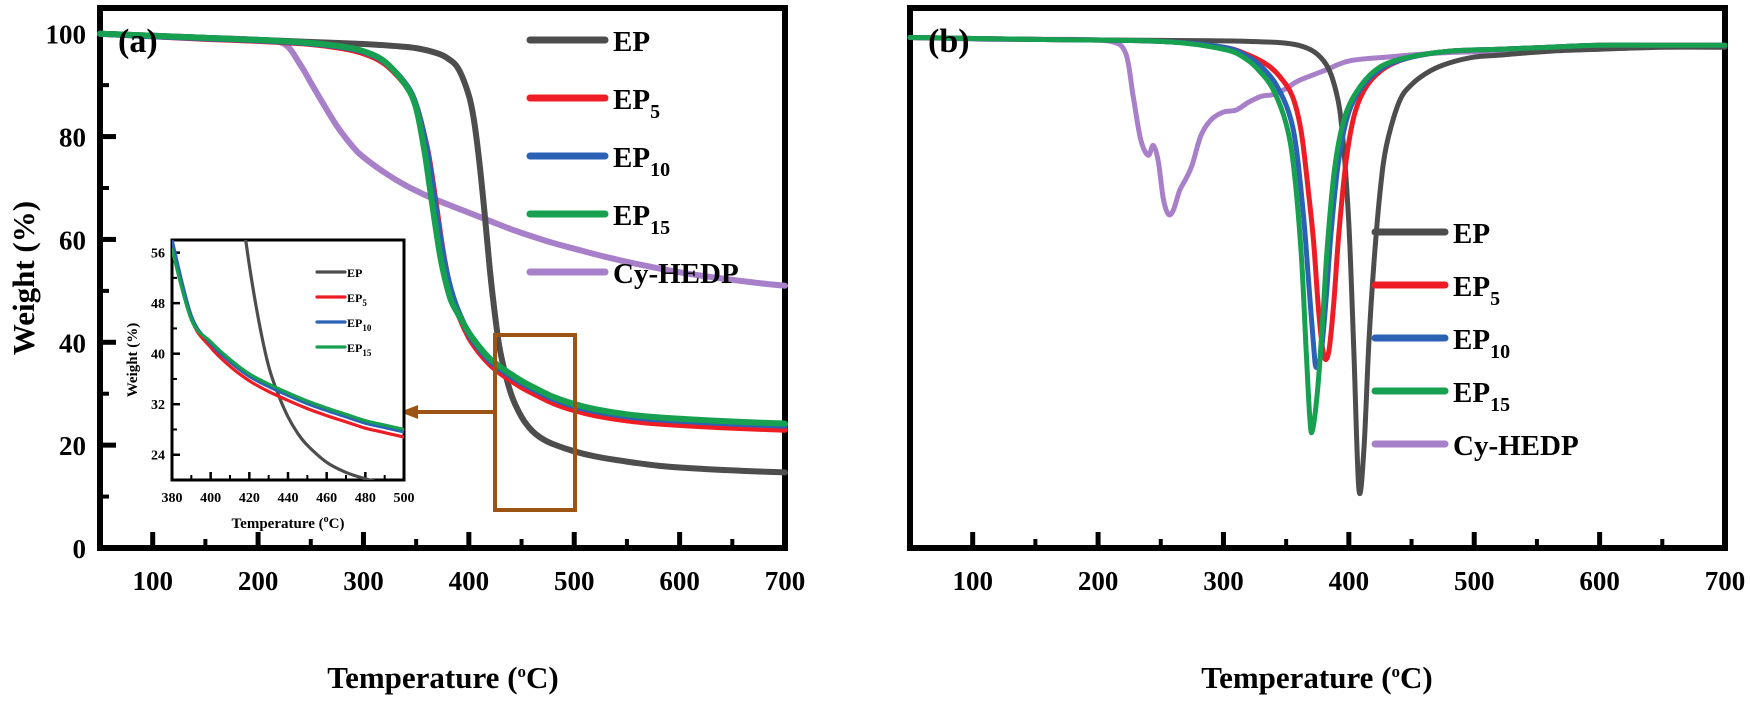 This screenshot has height=709, width=1750. Describe the element at coordinates (326, 498) in the screenshot. I see `inset-xtick: 460` at that location.